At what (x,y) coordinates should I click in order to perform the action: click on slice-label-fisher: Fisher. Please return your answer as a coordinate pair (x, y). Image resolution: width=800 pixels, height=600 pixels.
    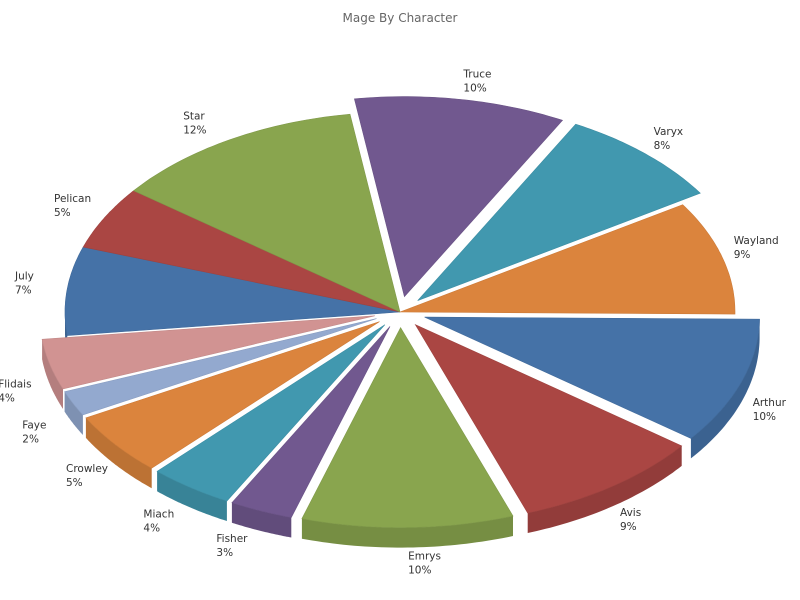
    Looking at the image, I should click on (232, 539).